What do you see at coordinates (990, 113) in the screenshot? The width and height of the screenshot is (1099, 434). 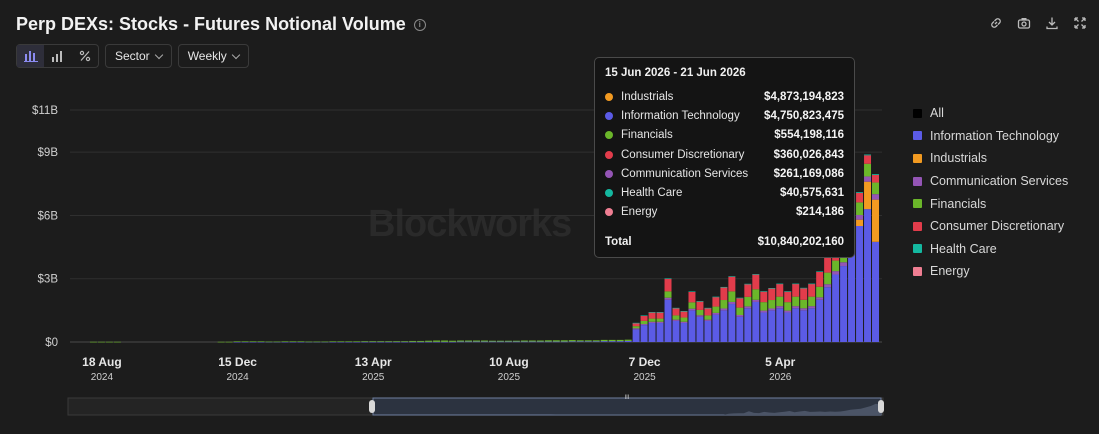 I see `legend-item: All` at bounding box center [990, 113].